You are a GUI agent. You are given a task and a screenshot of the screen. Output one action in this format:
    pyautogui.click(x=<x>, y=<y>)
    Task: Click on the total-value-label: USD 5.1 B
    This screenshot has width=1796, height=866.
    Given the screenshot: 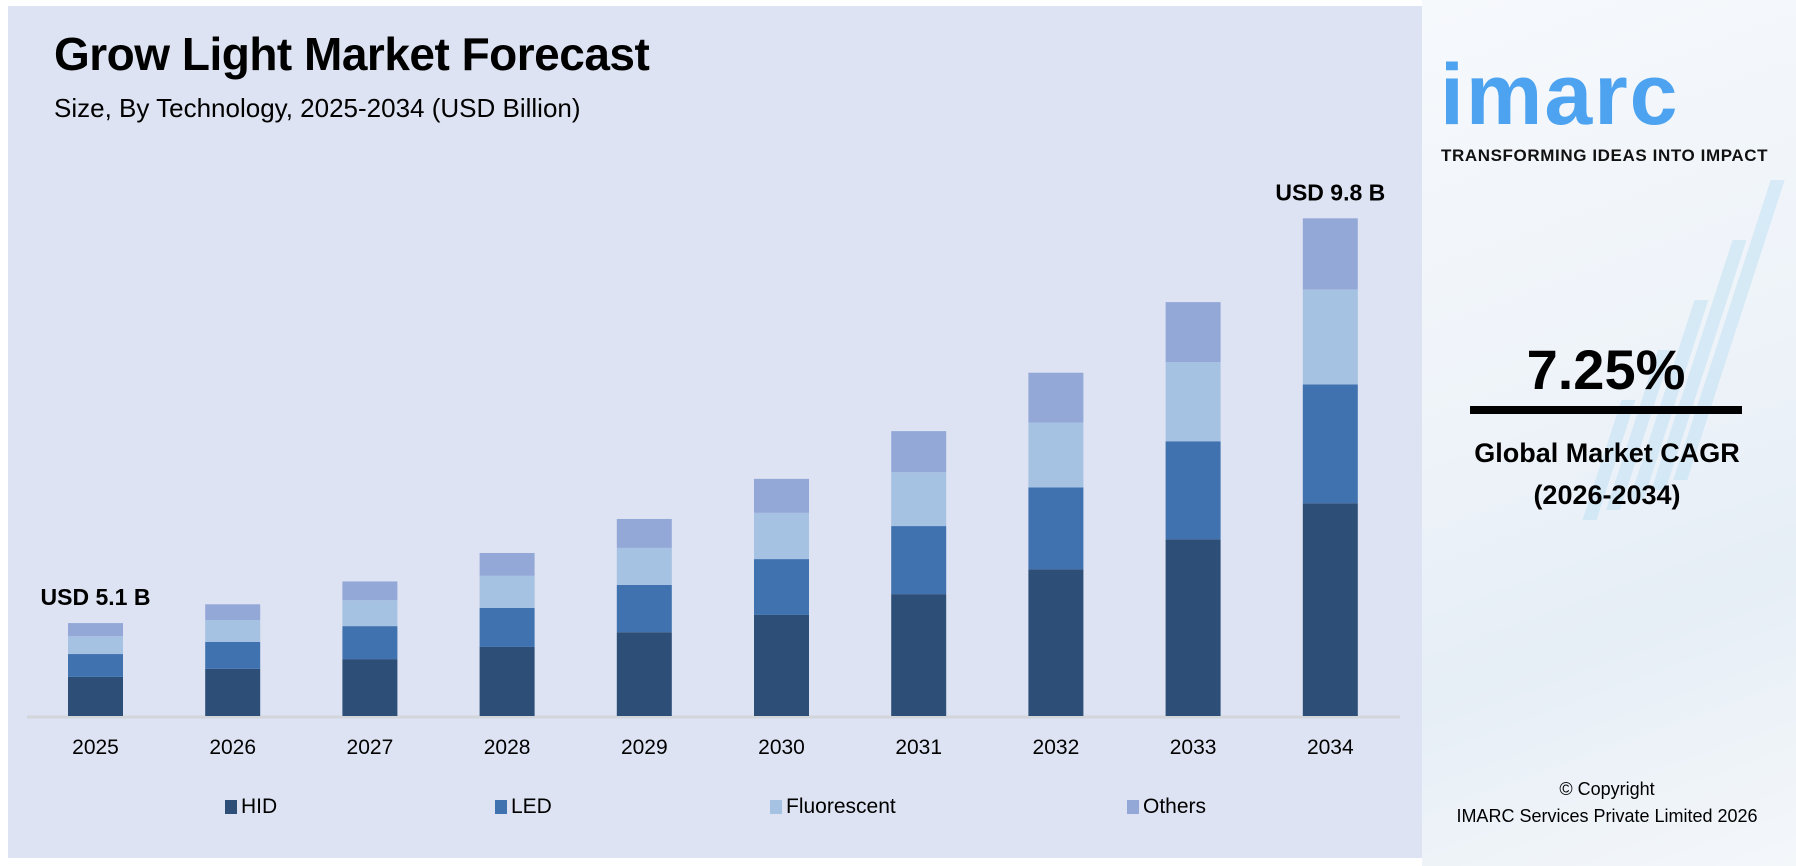 What is the action you would take?
    pyautogui.click(x=96, y=597)
    